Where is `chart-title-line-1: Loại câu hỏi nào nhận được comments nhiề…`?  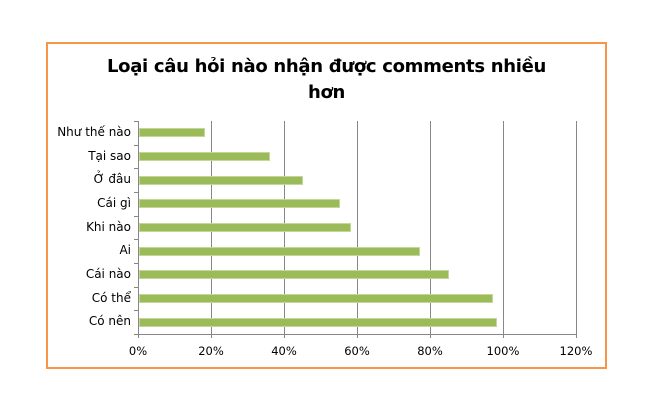 chart-title-line-1: Loại câu hỏi nào nhận được comments nhiề… is located at coordinates (326, 66).